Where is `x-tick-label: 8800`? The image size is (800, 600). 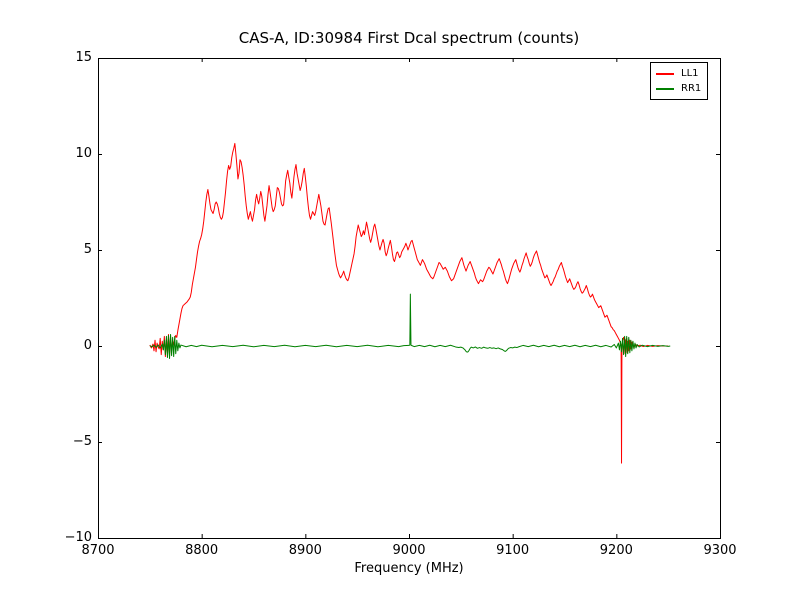 x-tick-label: 8800 is located at coordinates (202, 550).